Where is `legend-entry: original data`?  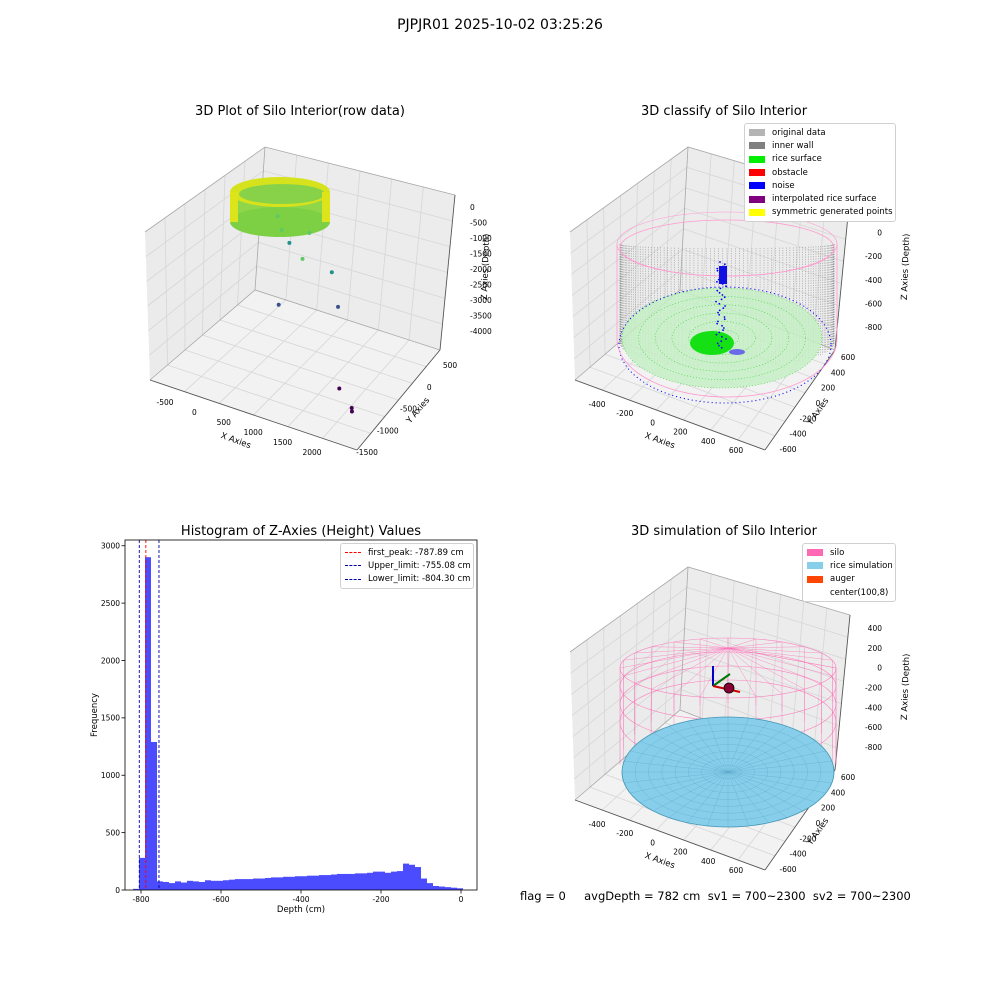 legend-entry: original data is located at coordinates (819, 132).